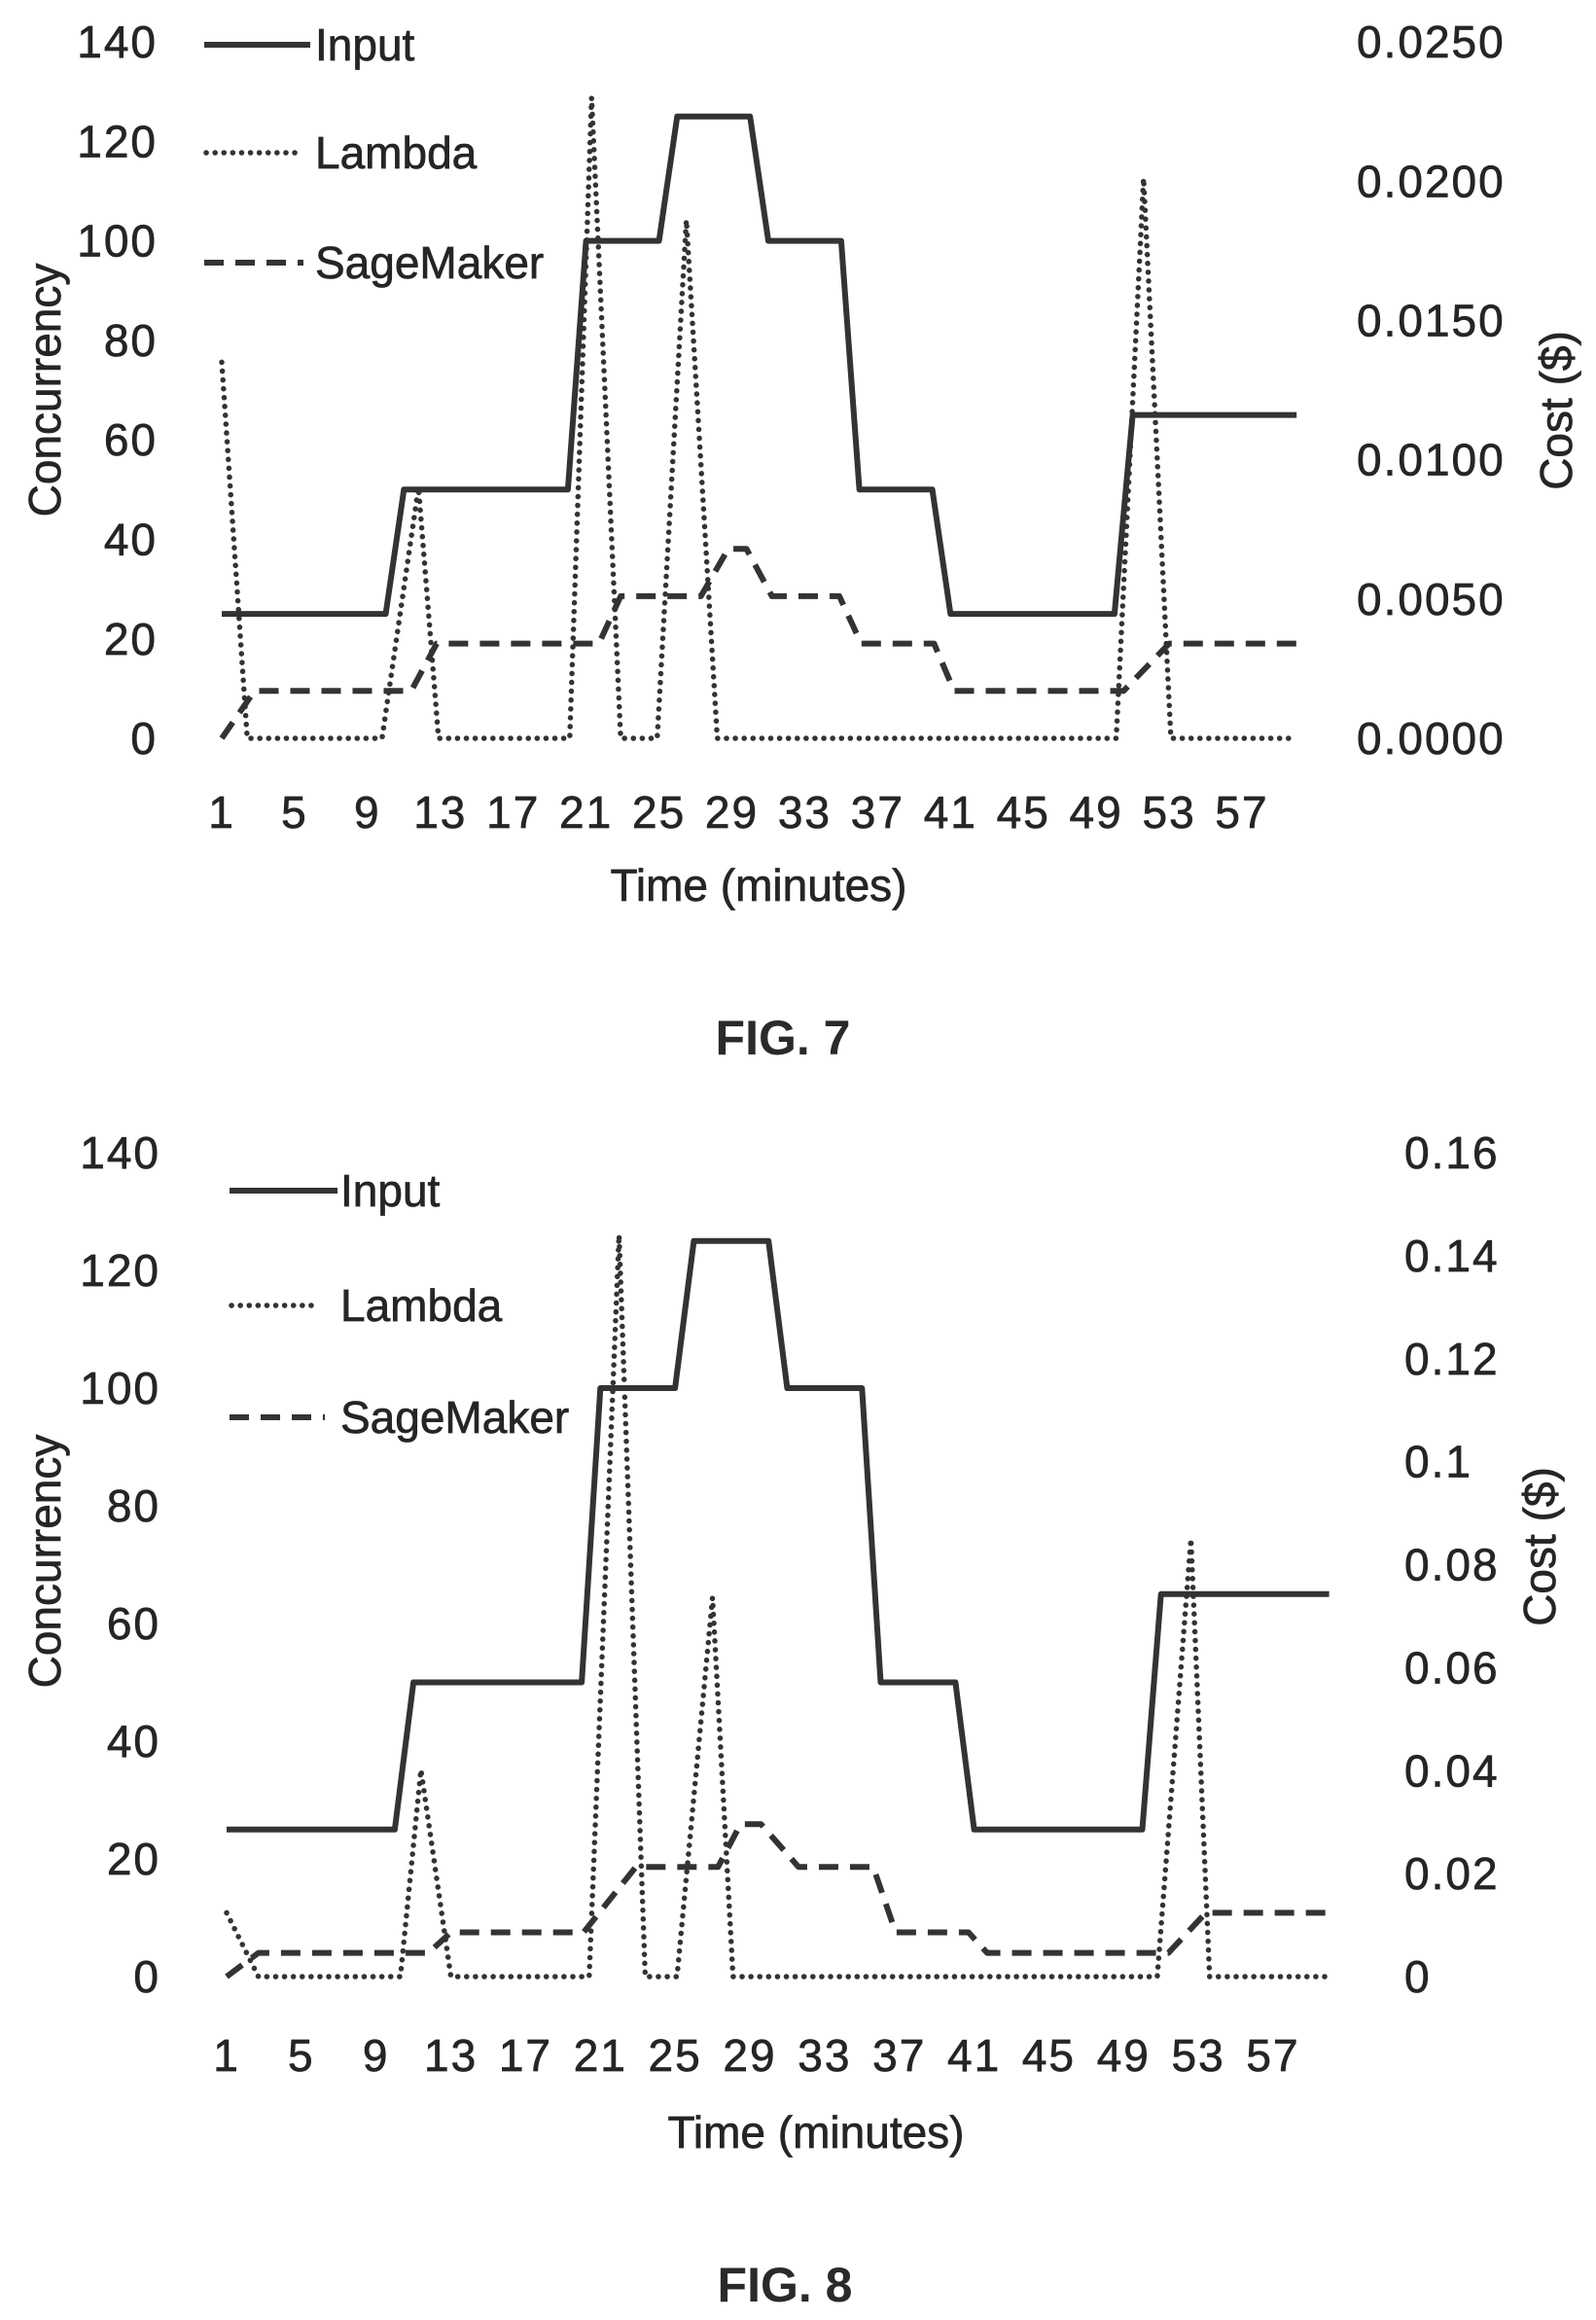  I want to click on y2-tick-label: 0.1, so click(1438, 1462).